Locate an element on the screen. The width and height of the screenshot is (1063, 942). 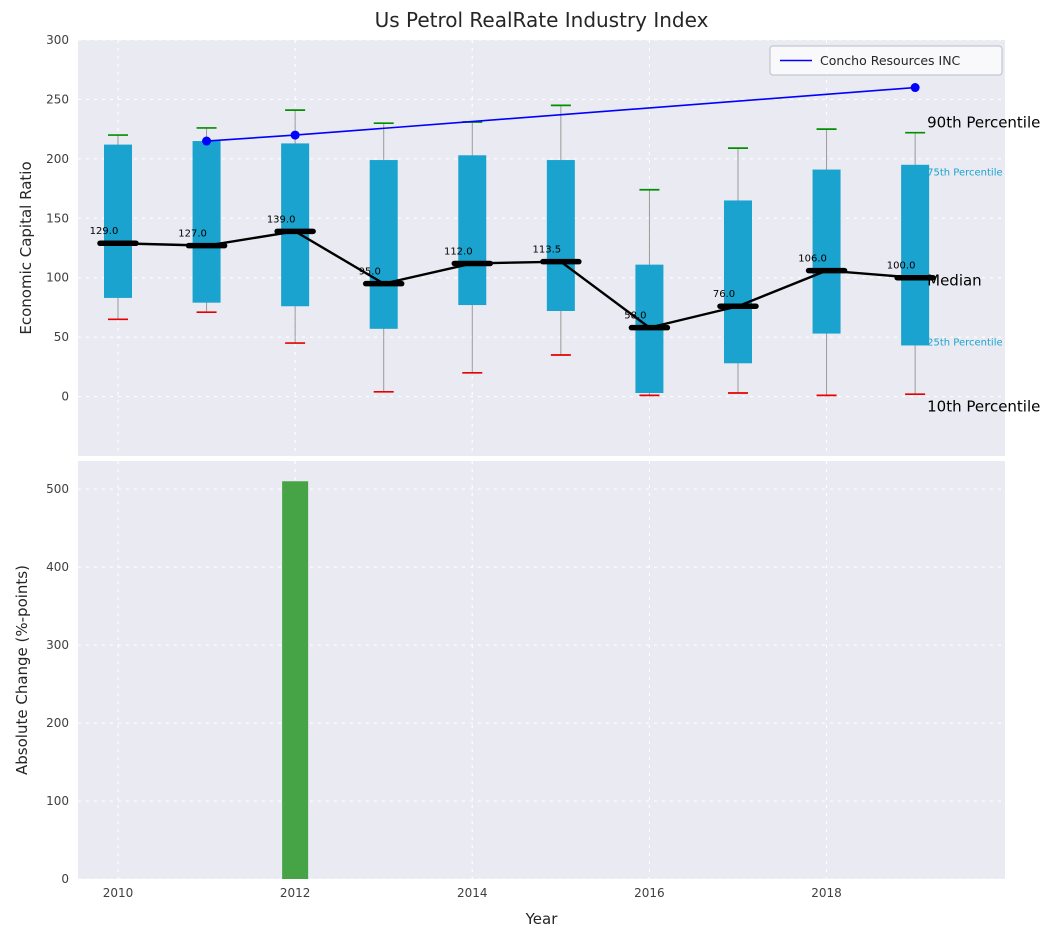
percentile-box-2015 is located at coordinates (560, 235).